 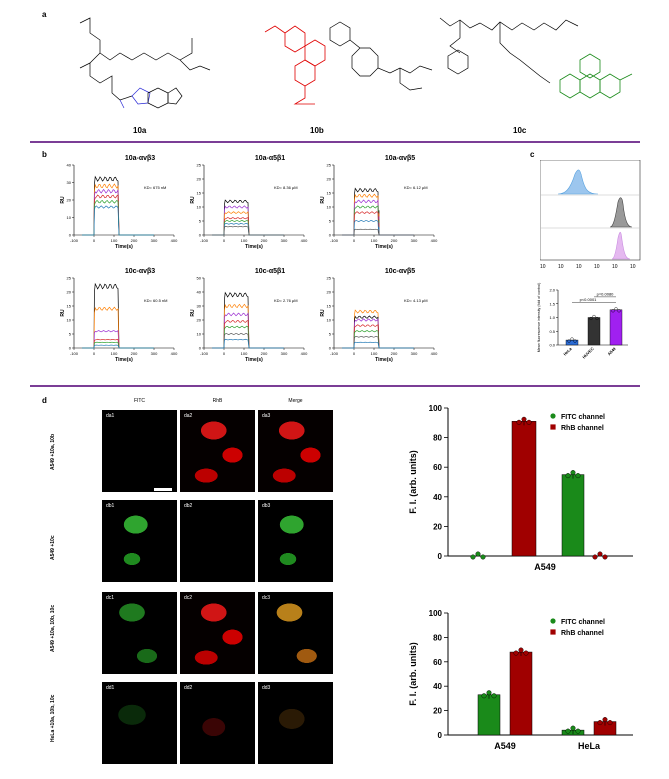 What do you see at coordinates (193, 313) in the screenshot?
I see `y-axis-label: RU` at bounding box center [193, 313].